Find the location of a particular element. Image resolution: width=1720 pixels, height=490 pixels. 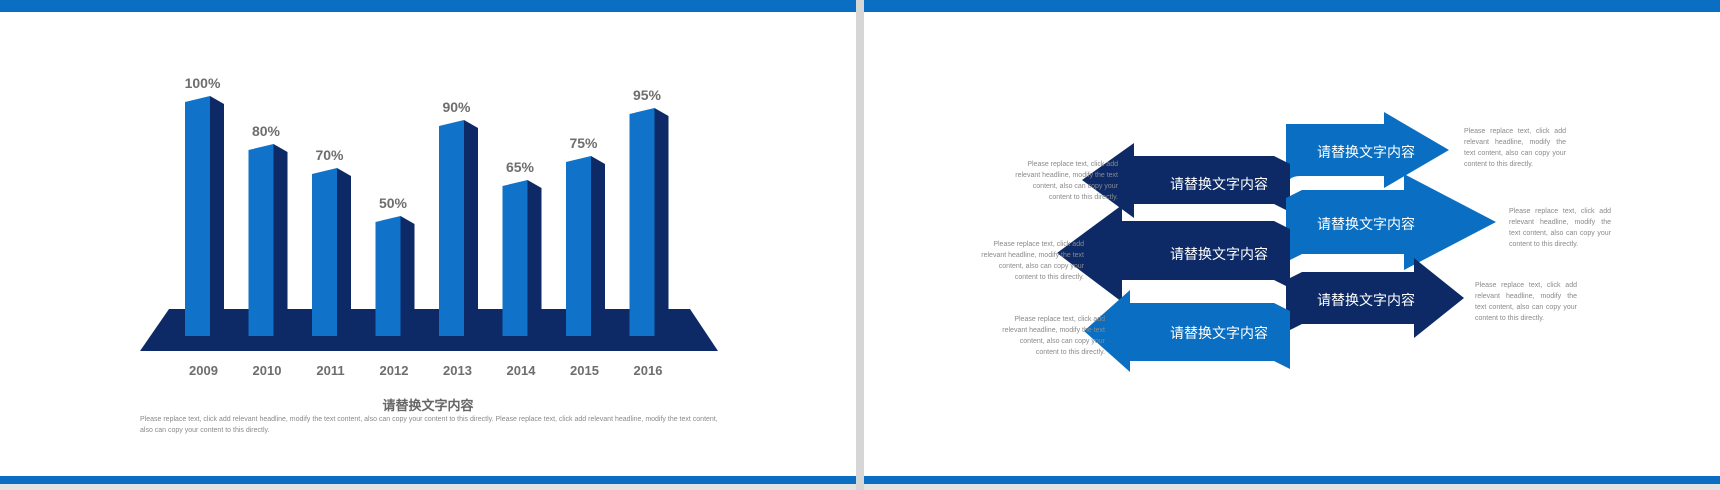

x-tick-label: 2011 is located at coordinates (330, 370).